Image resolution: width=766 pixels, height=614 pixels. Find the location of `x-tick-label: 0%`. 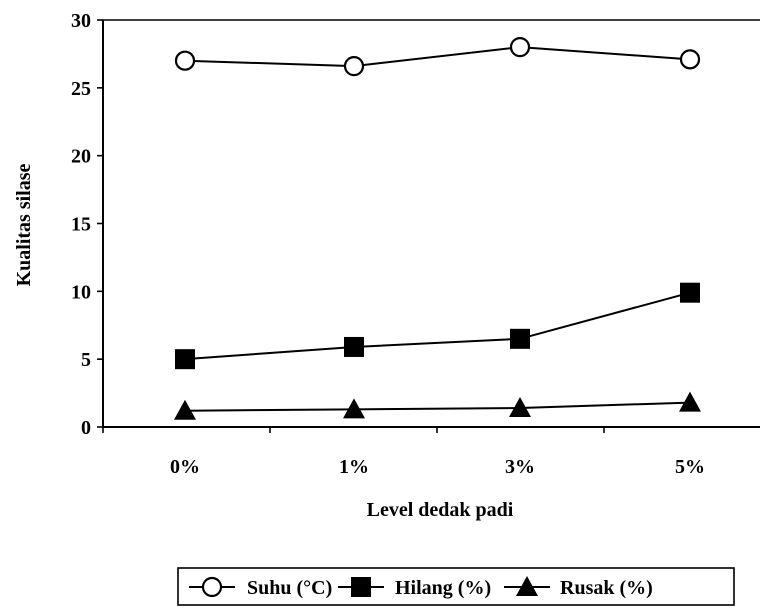

x-tick-label: 0% is located at coordinates (185, 467).